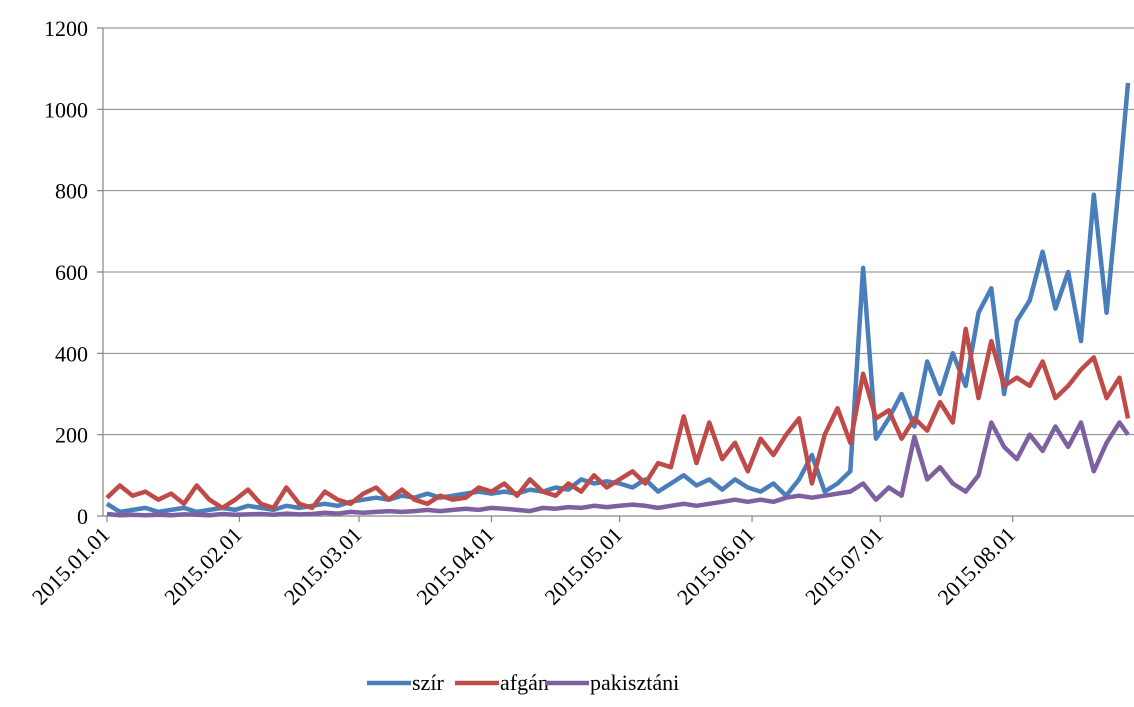 This screenshot has width=1134, height=707. I want to click on x-tick-label: 2015.01.01, so click(71, 566).